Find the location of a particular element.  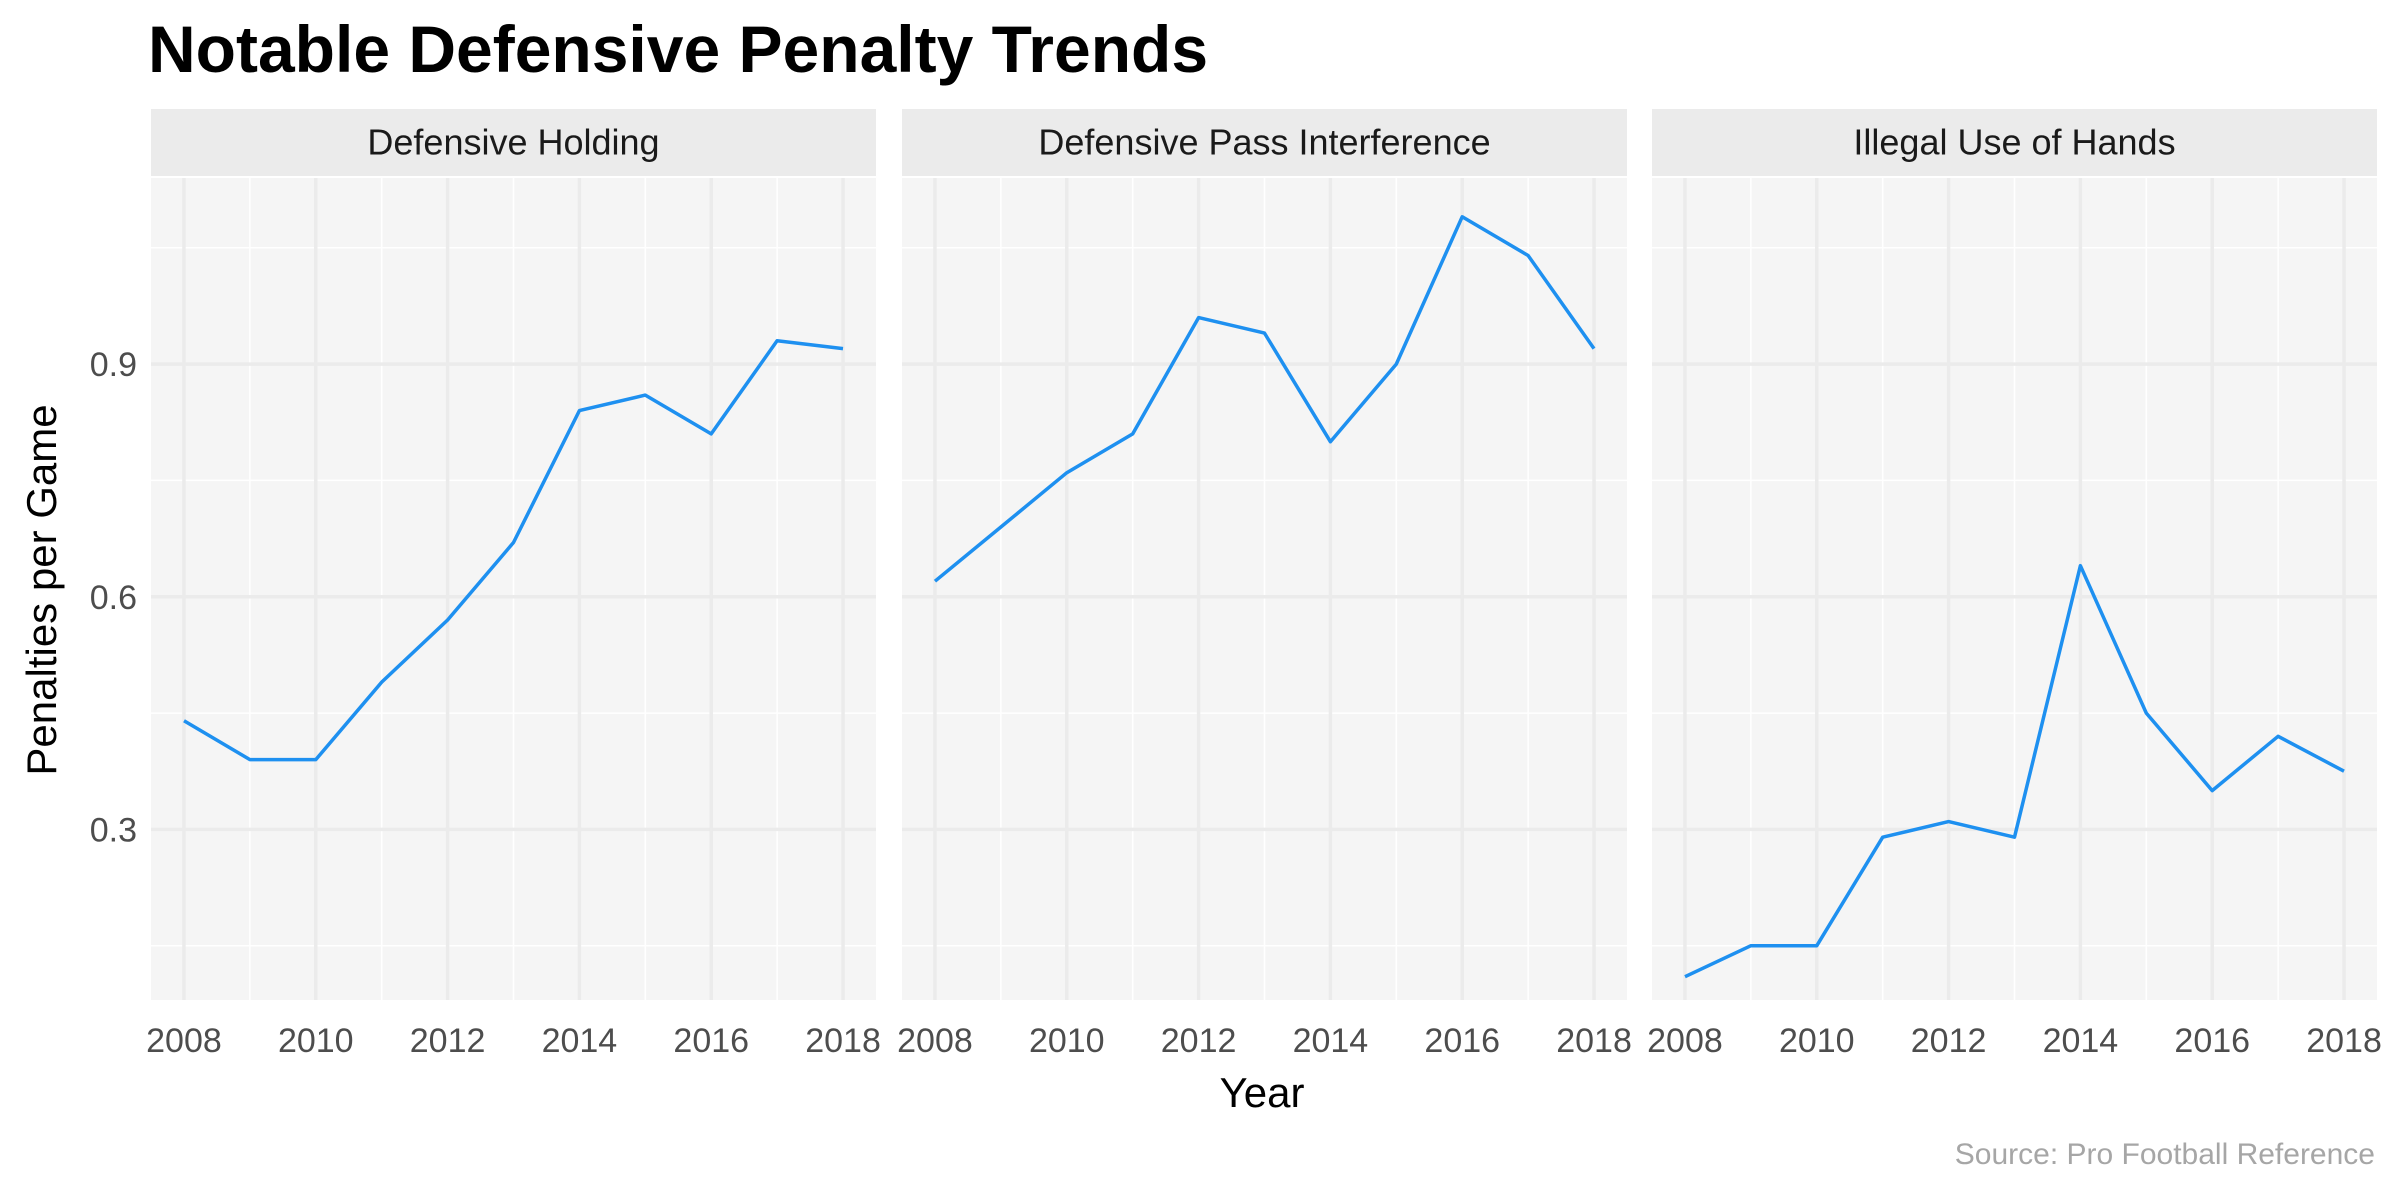

x-axis-title: Year is located at coordinates (1262, 1092).